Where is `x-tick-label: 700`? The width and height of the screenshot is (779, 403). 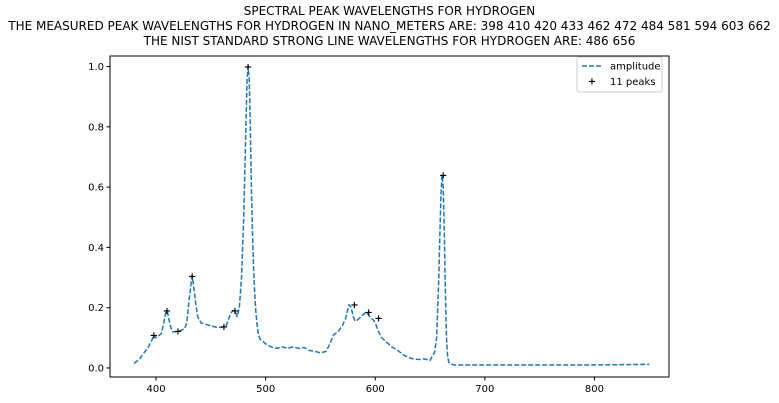
x-tick-label: 700 is located at coordinates (484, 389).